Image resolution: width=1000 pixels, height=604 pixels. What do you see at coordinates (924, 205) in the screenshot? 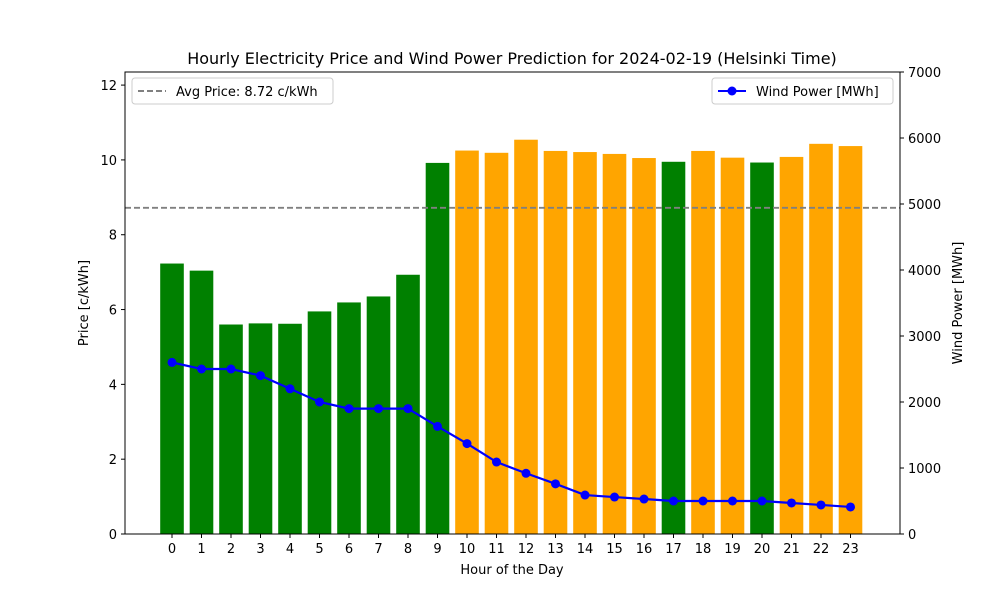
I see `y2-tick-label-5000: 5000` at bounding box center [924, 205].